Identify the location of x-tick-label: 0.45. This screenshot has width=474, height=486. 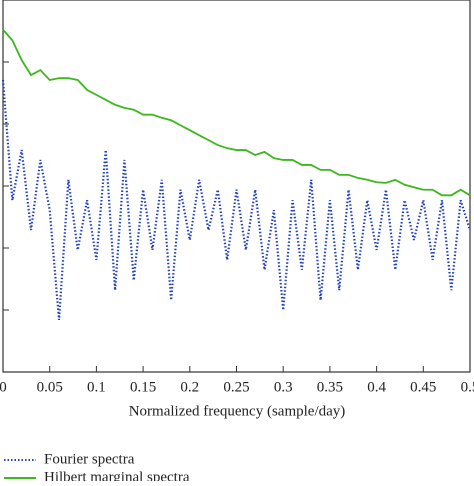
(423, 387).